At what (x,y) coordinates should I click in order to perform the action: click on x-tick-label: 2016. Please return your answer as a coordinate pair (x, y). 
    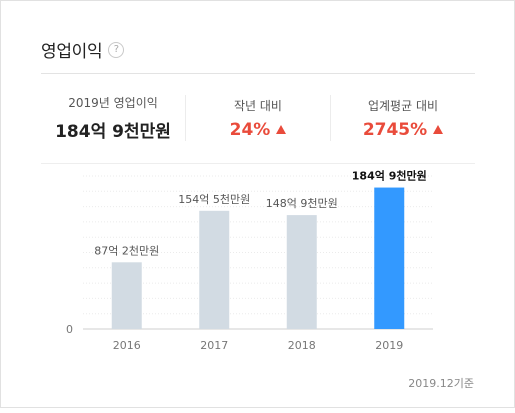
    Looking at the image, I should click on (127, 345).